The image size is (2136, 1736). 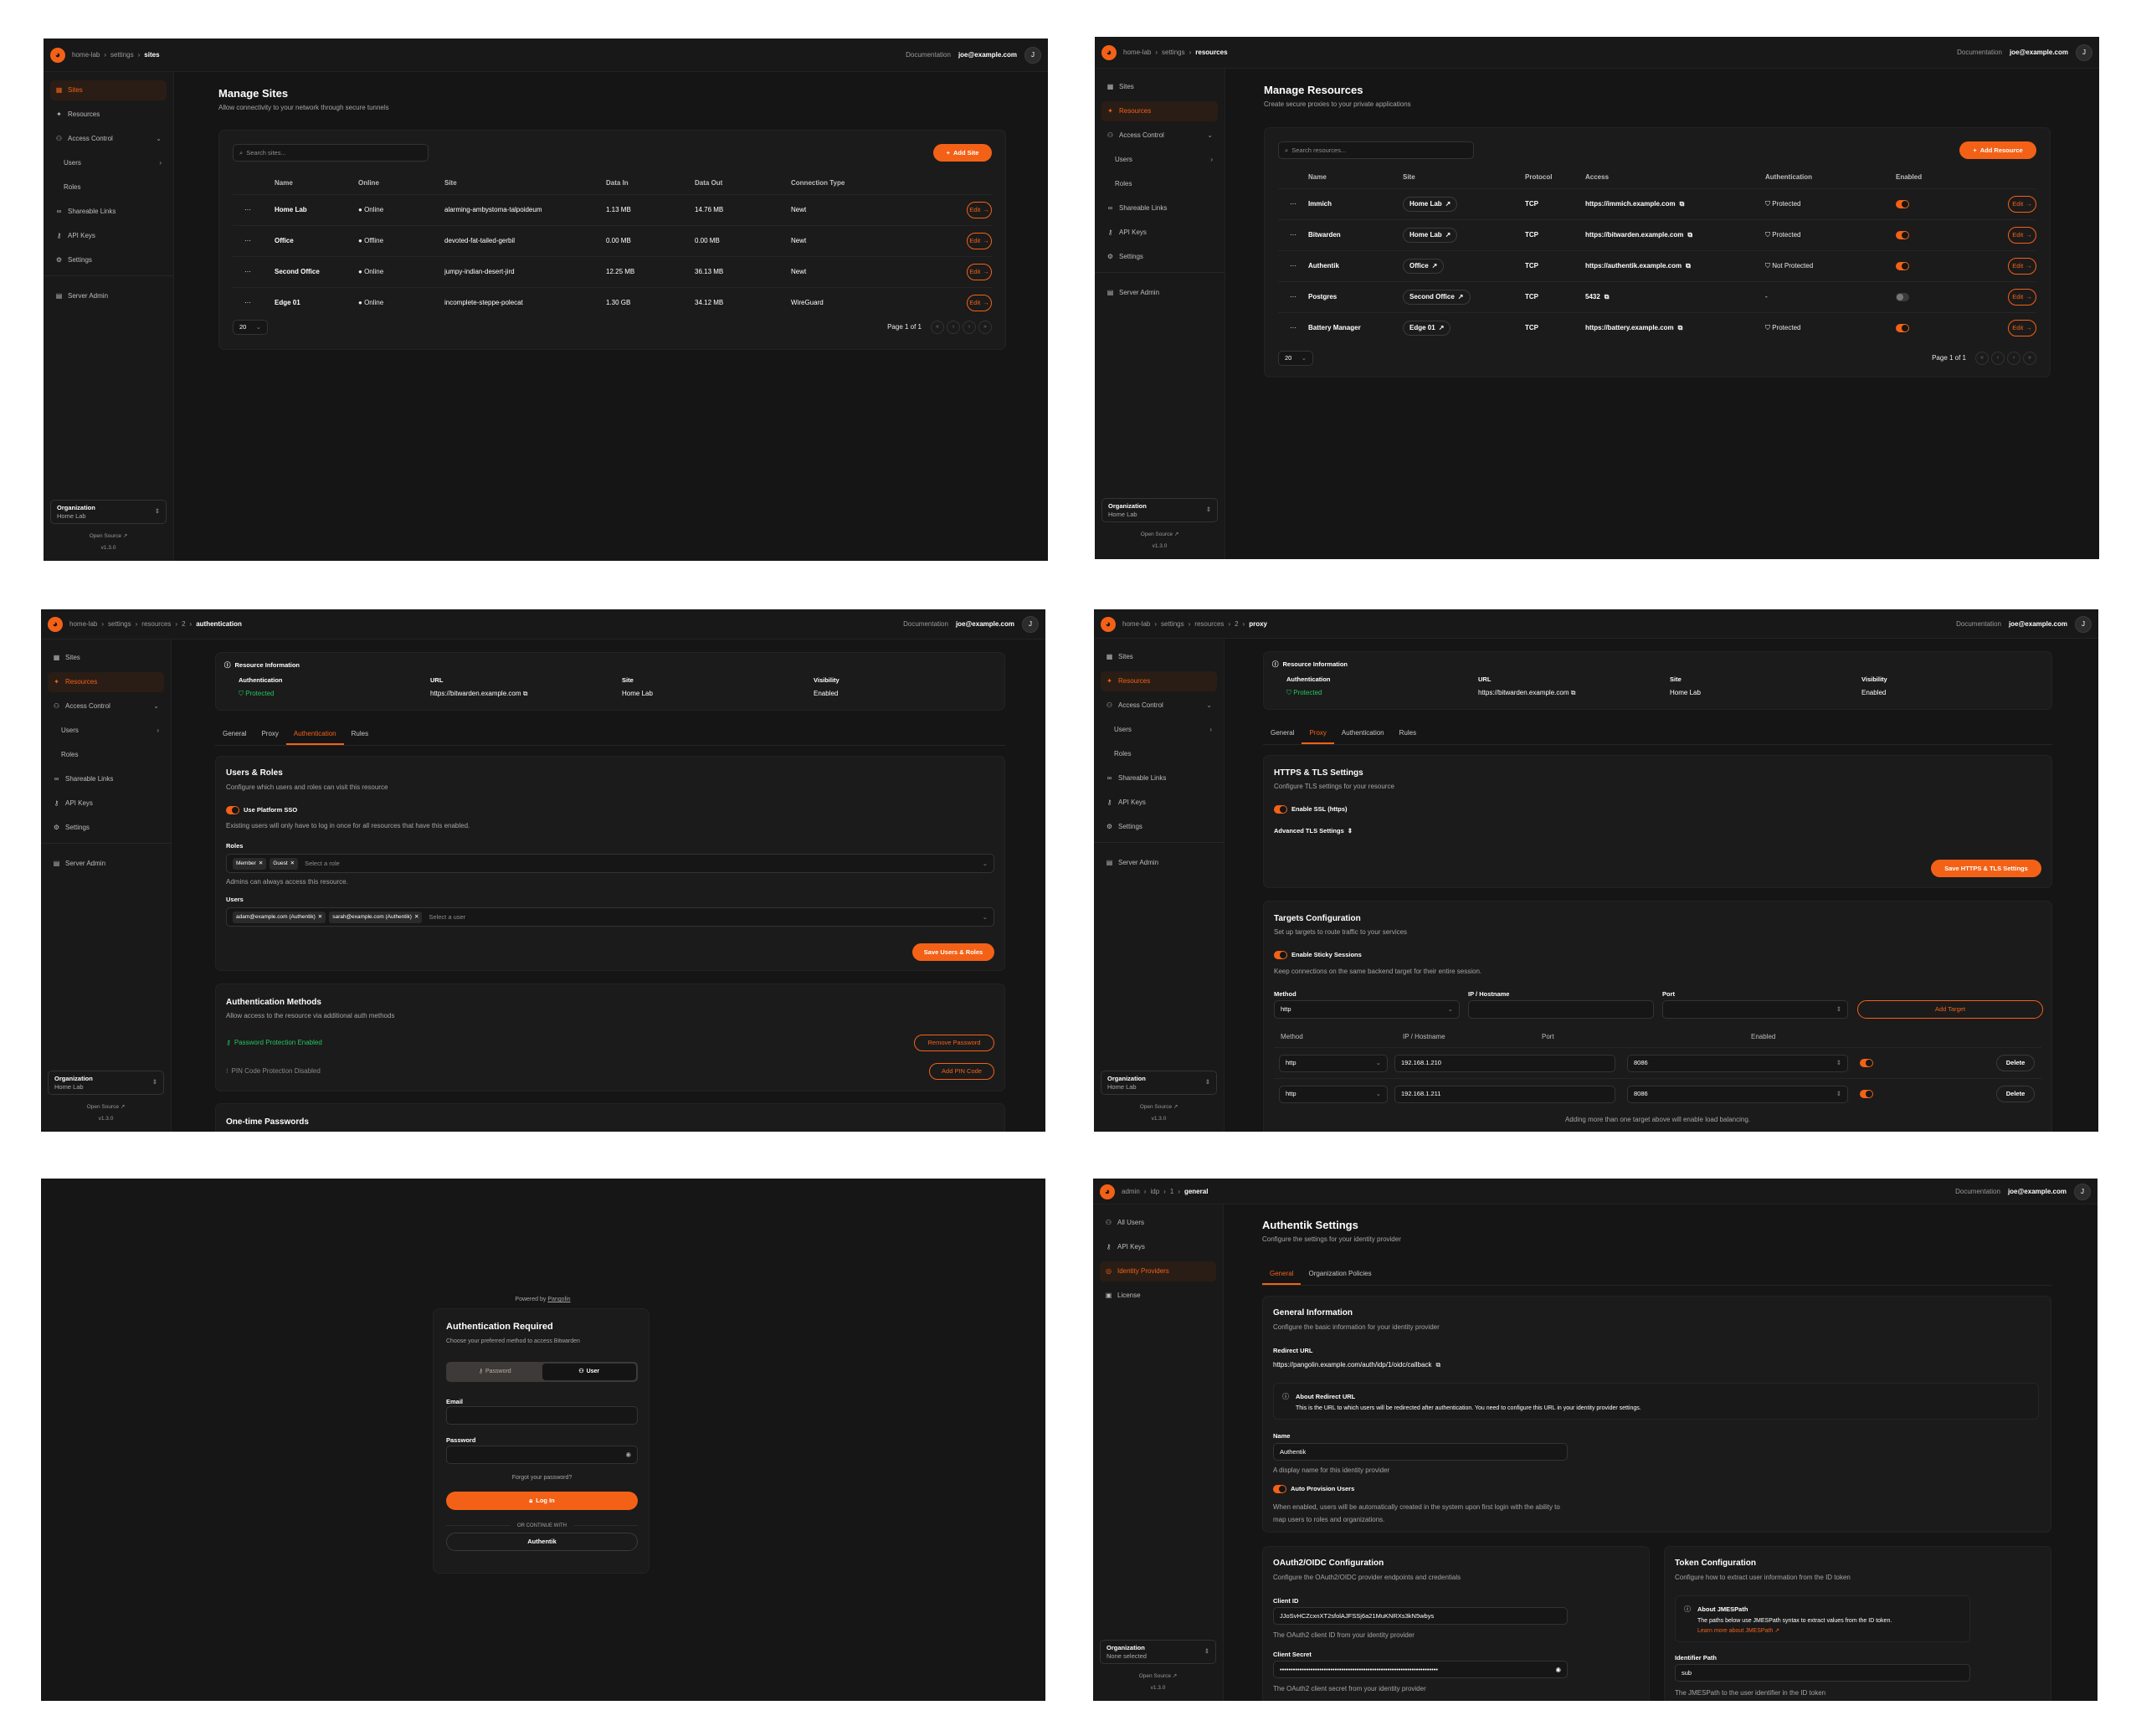 What do you see at coordinates (954, 327) in the screenshot?
I see `prev-page-icon: ‹` at bounding box center [954, 327].